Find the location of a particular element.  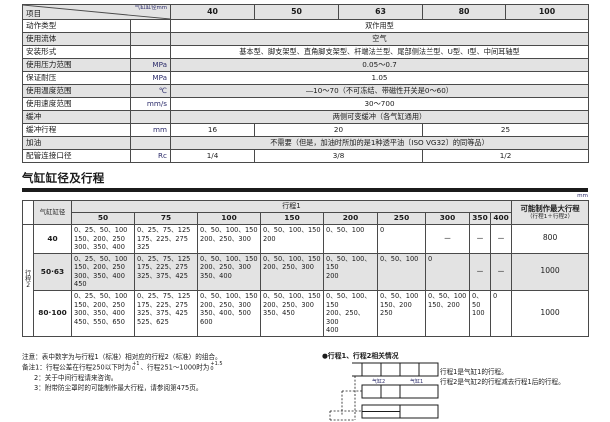

tolerance-2-bottom: 0 is located at coordinates (212, 369).